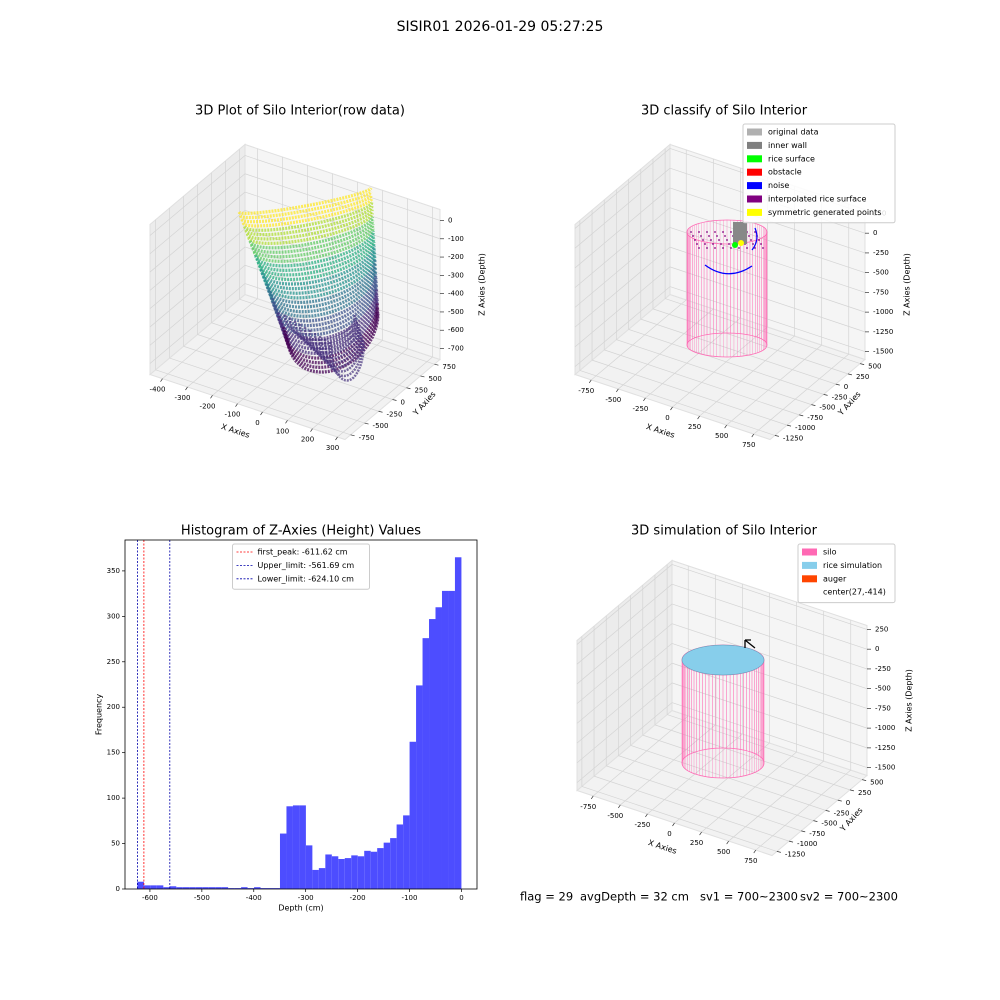  I want to click on y-tick-label: 300, so click(113, 616).